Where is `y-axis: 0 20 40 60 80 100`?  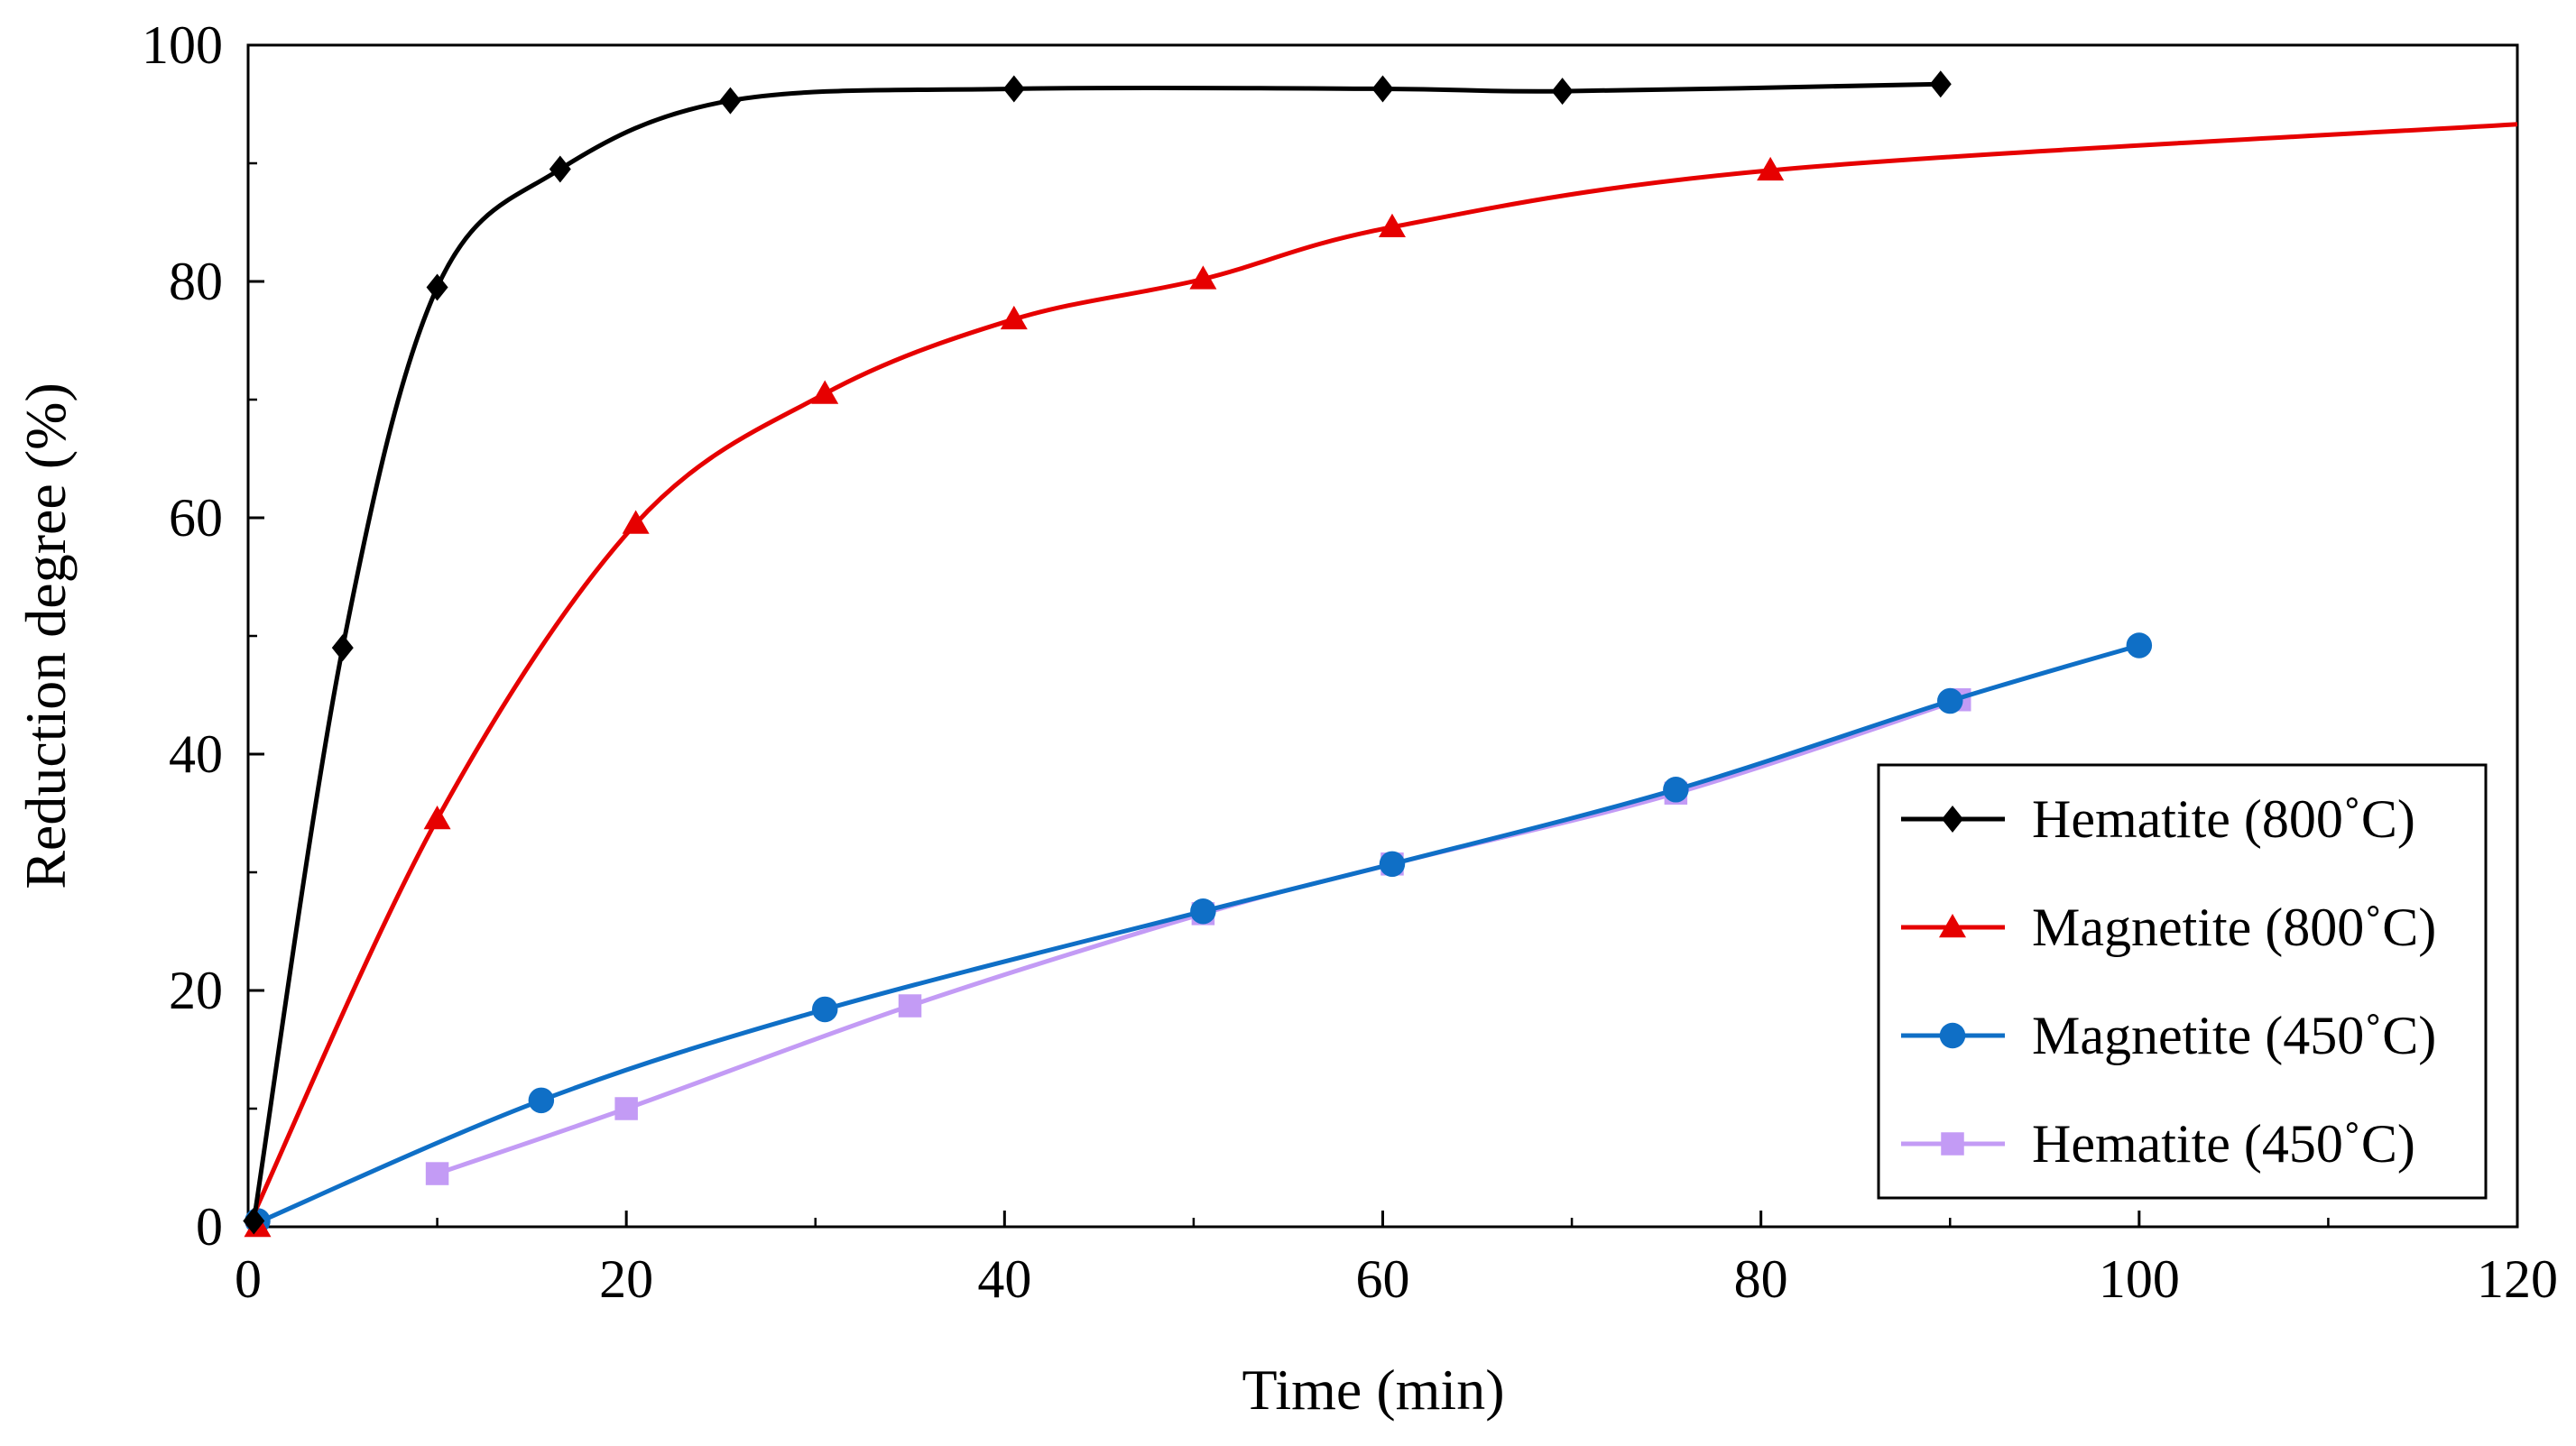 y-axis: 0 20 40 60 80 100 is located at coordinates (203, 636).